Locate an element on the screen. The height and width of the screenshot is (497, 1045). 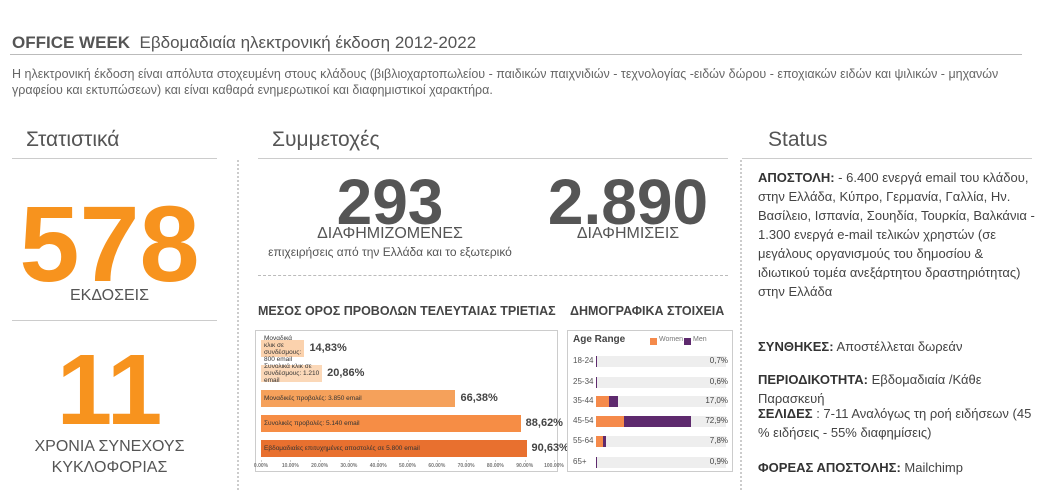
status-label: ΣΕΛΙΔΕΣ is located at coordinates (785, 413).